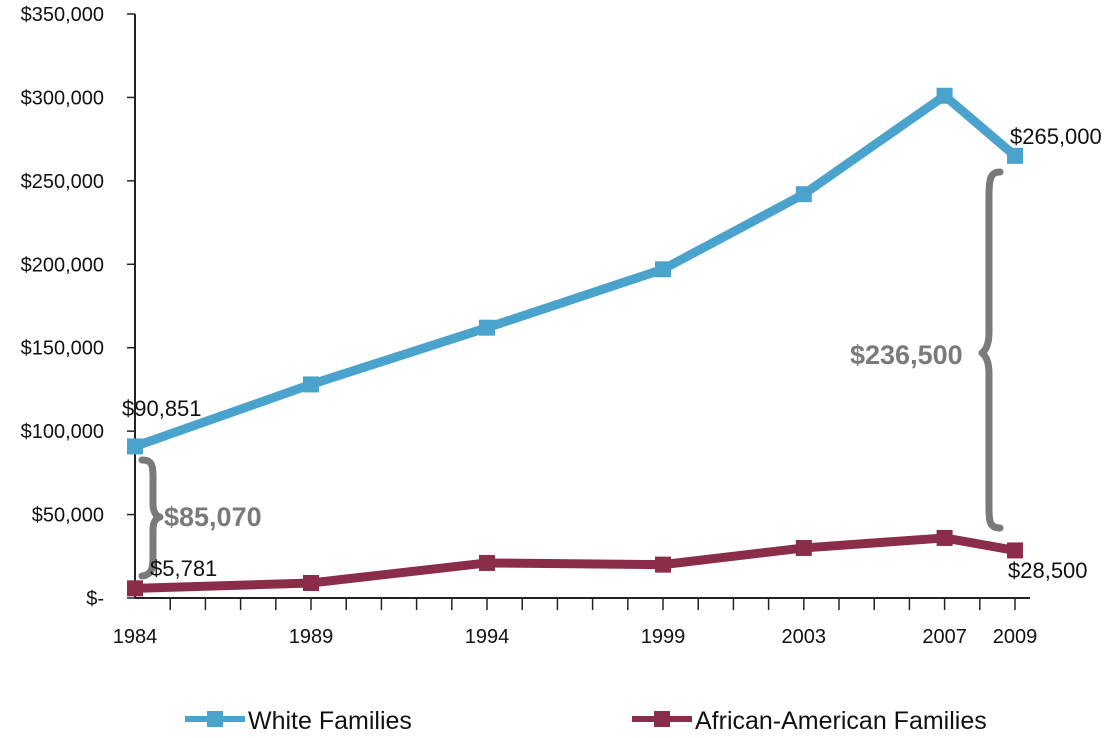  What do you see at coordinates (575, 623) in the screenshot?
I see `x-ticks: 1984 1989 1994 1999 2003 2007 2009` at bounding box center [575, 623].